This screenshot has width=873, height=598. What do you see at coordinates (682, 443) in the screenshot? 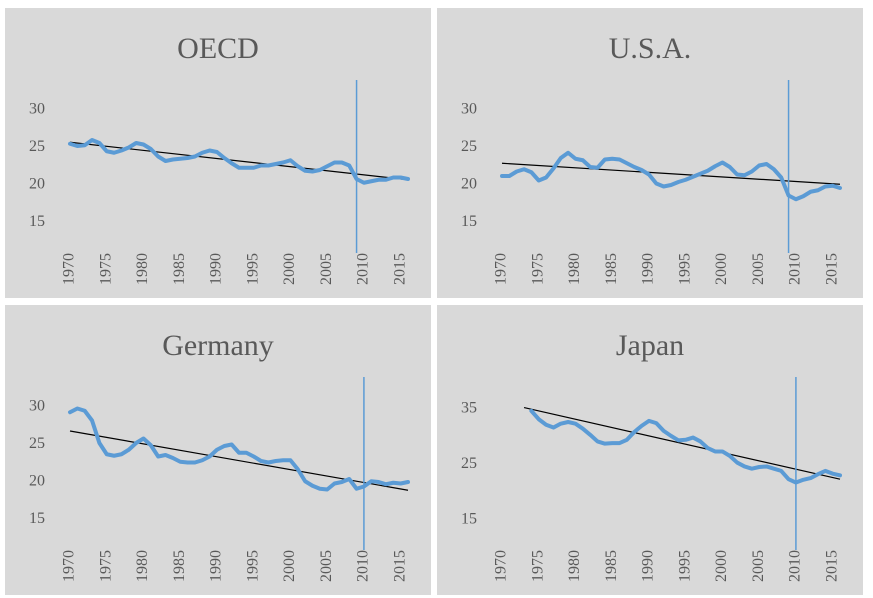
I see `trend-line` at bounding box center [682, 443].